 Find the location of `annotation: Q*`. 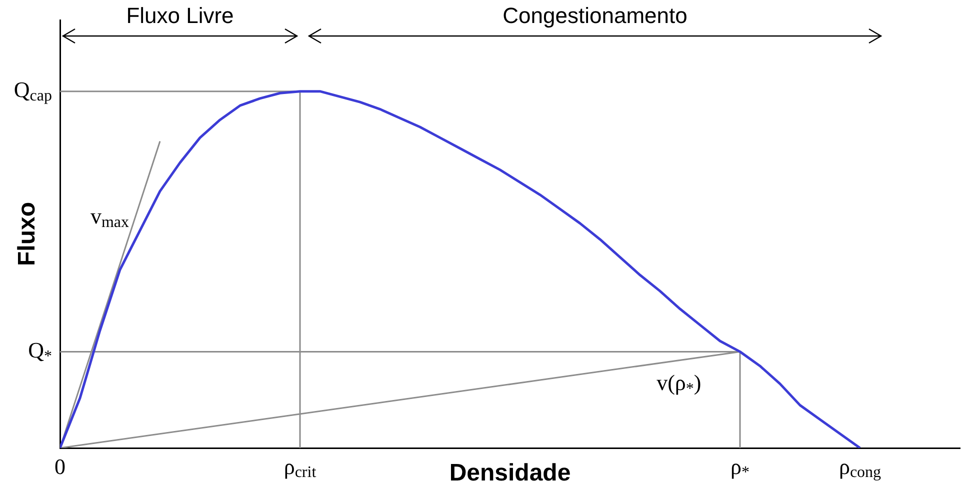

annotation: Q* is located at coordinates (40, 351).